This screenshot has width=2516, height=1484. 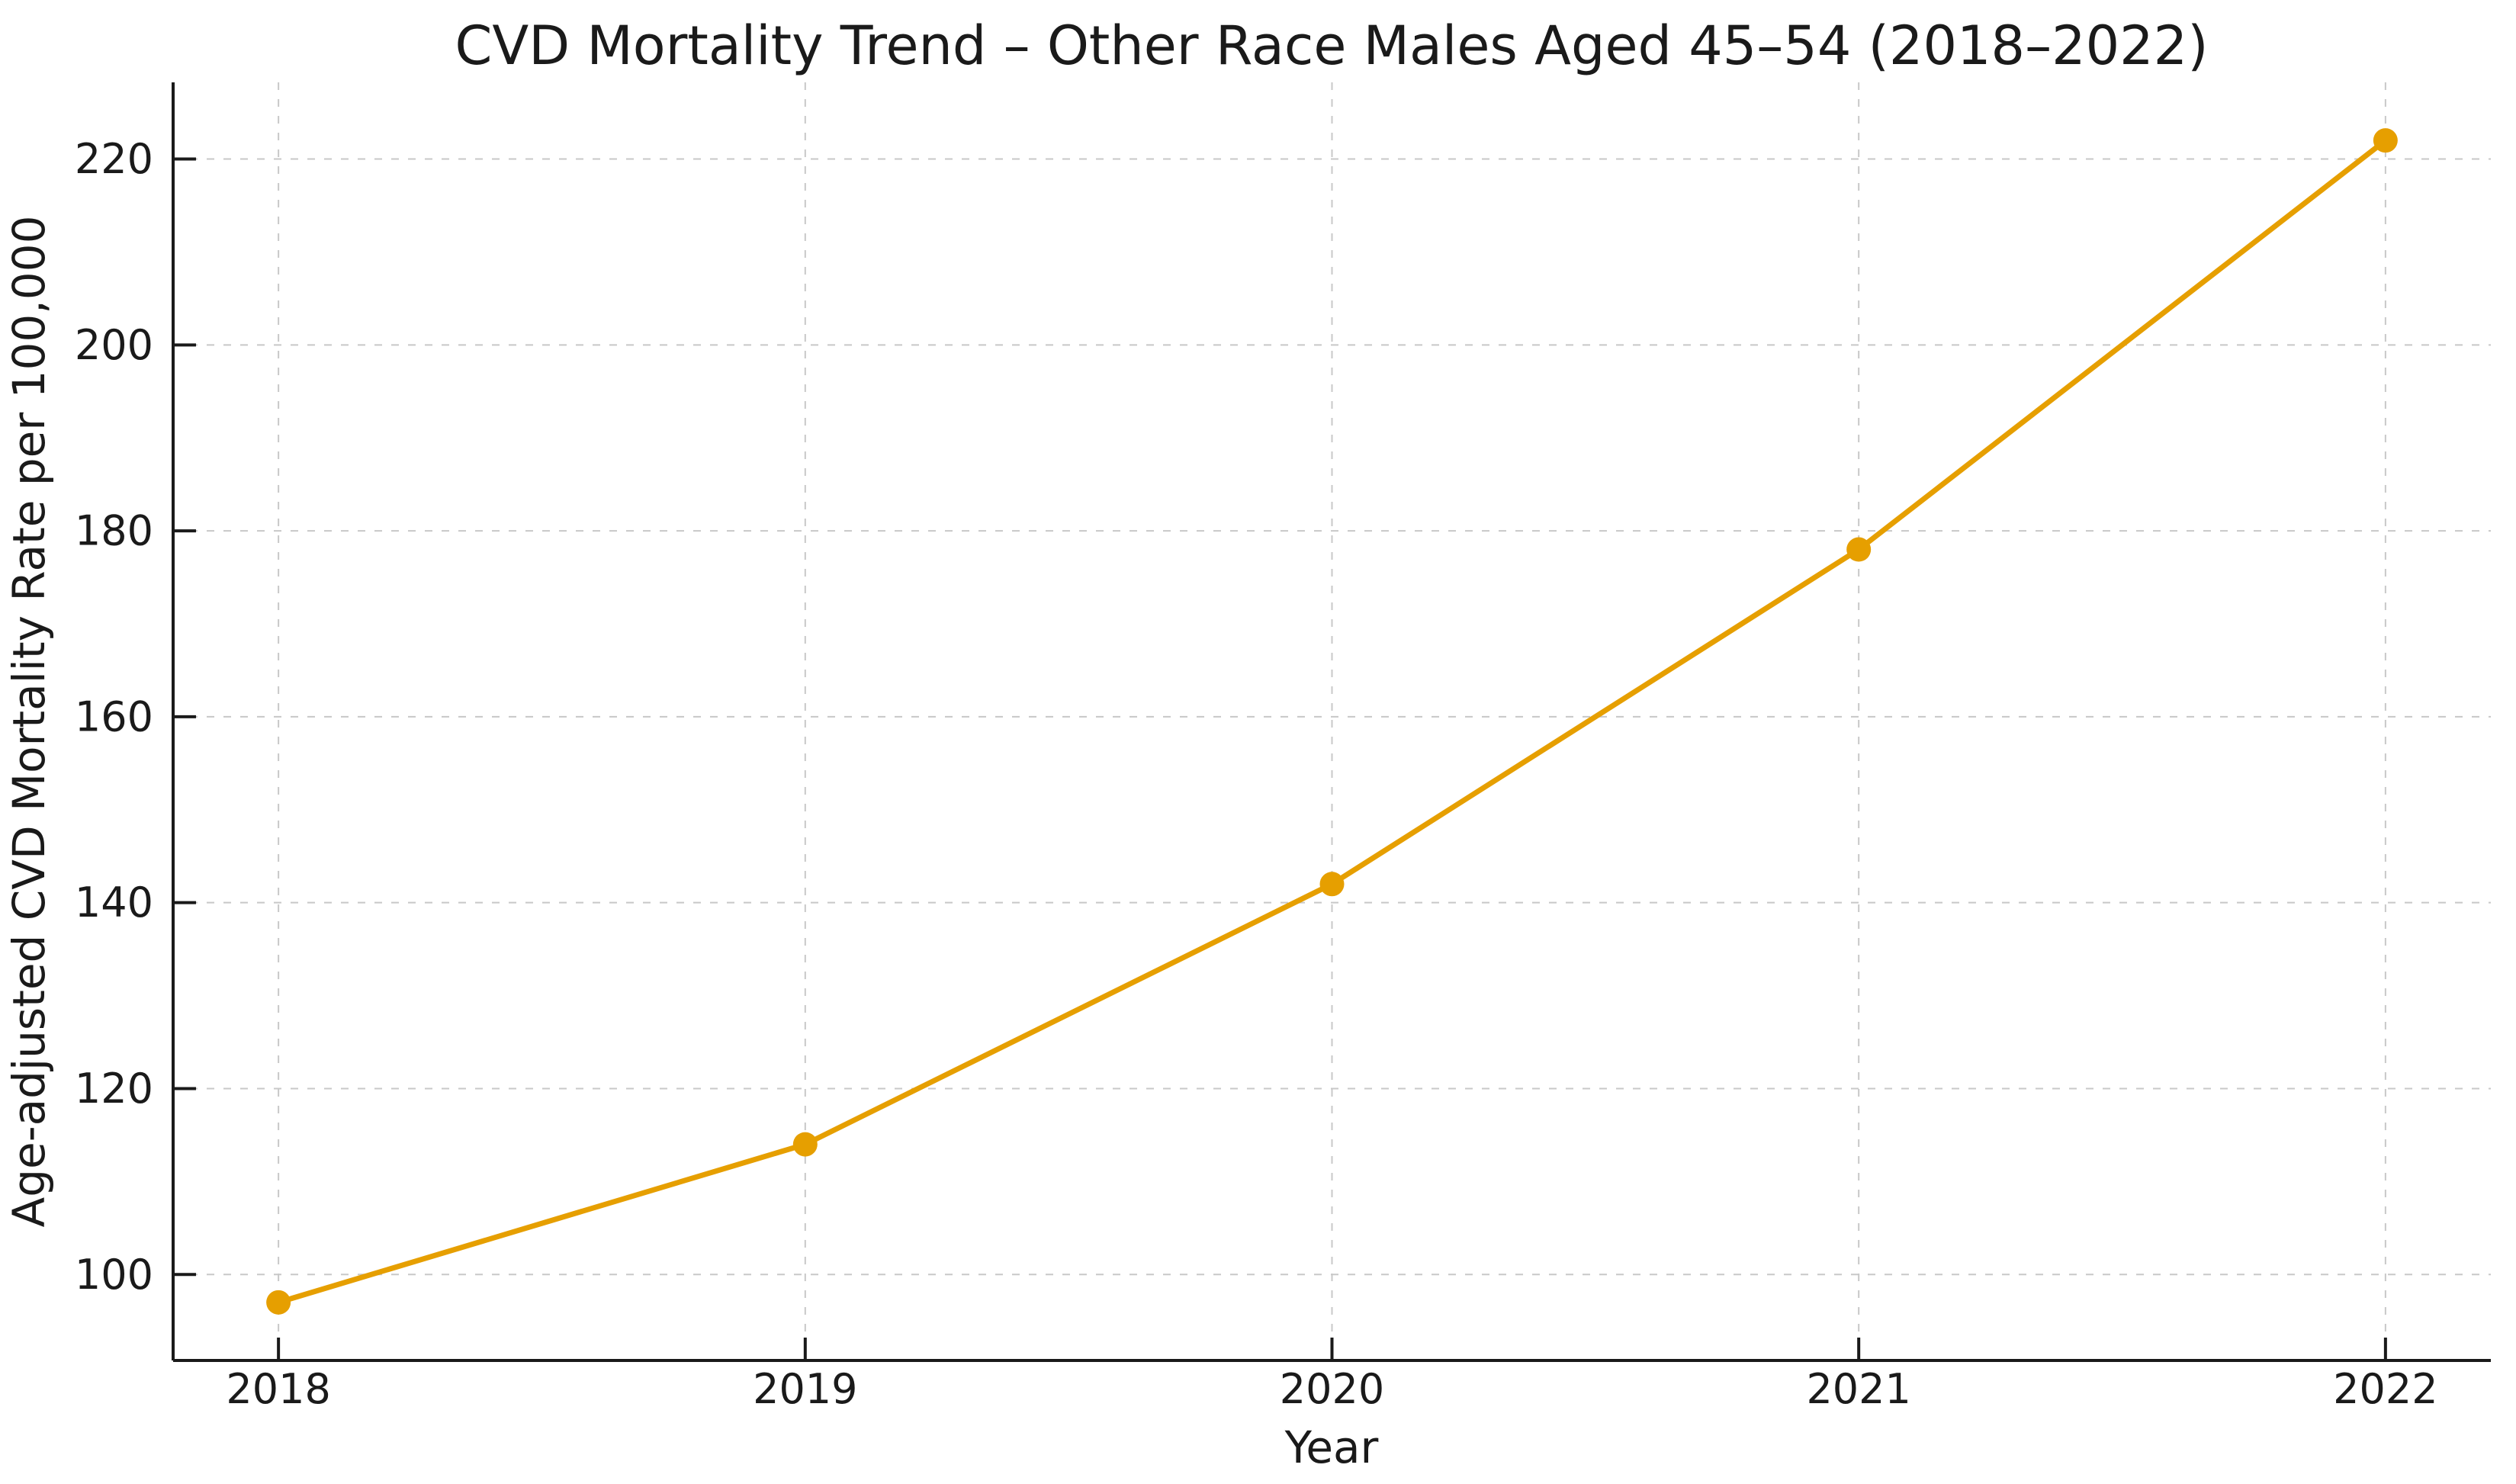 What do you see at coordinates (278, 1389) in the screenshot?
I see `x-tick-label: 2018` at bounding box center [278, 1389].